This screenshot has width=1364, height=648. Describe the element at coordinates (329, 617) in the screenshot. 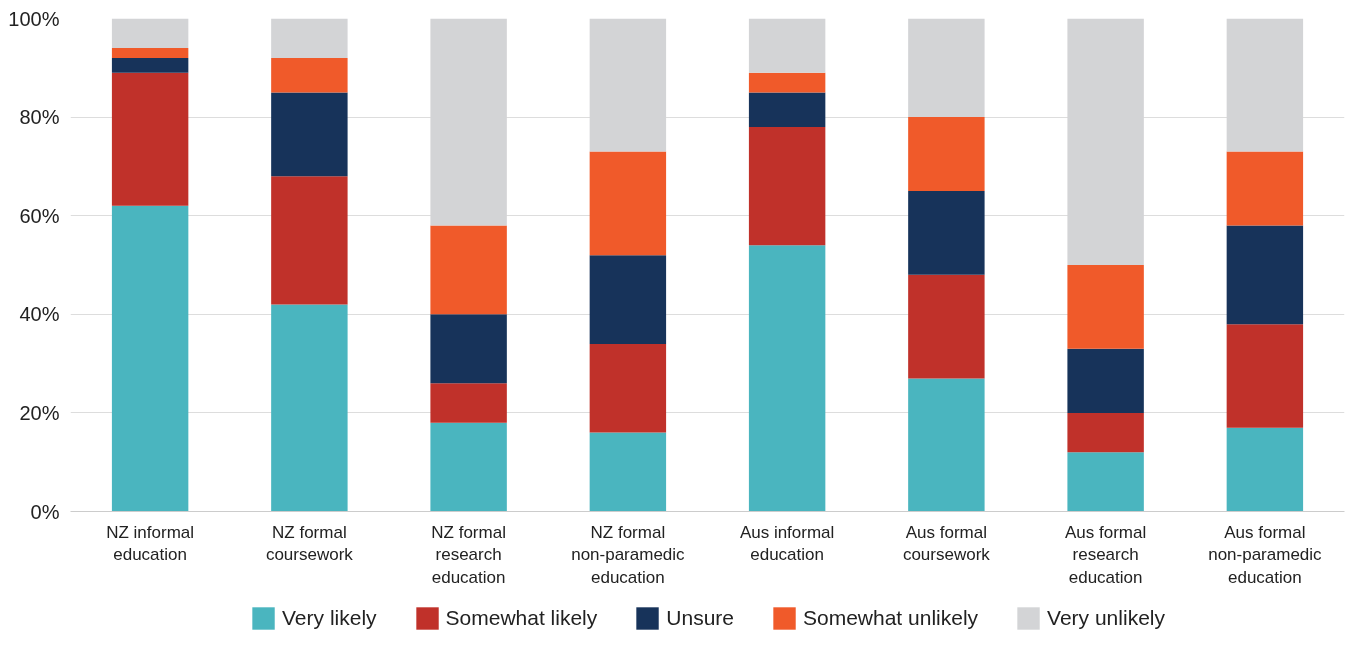

I see `legend-label: Very likely` at that location.